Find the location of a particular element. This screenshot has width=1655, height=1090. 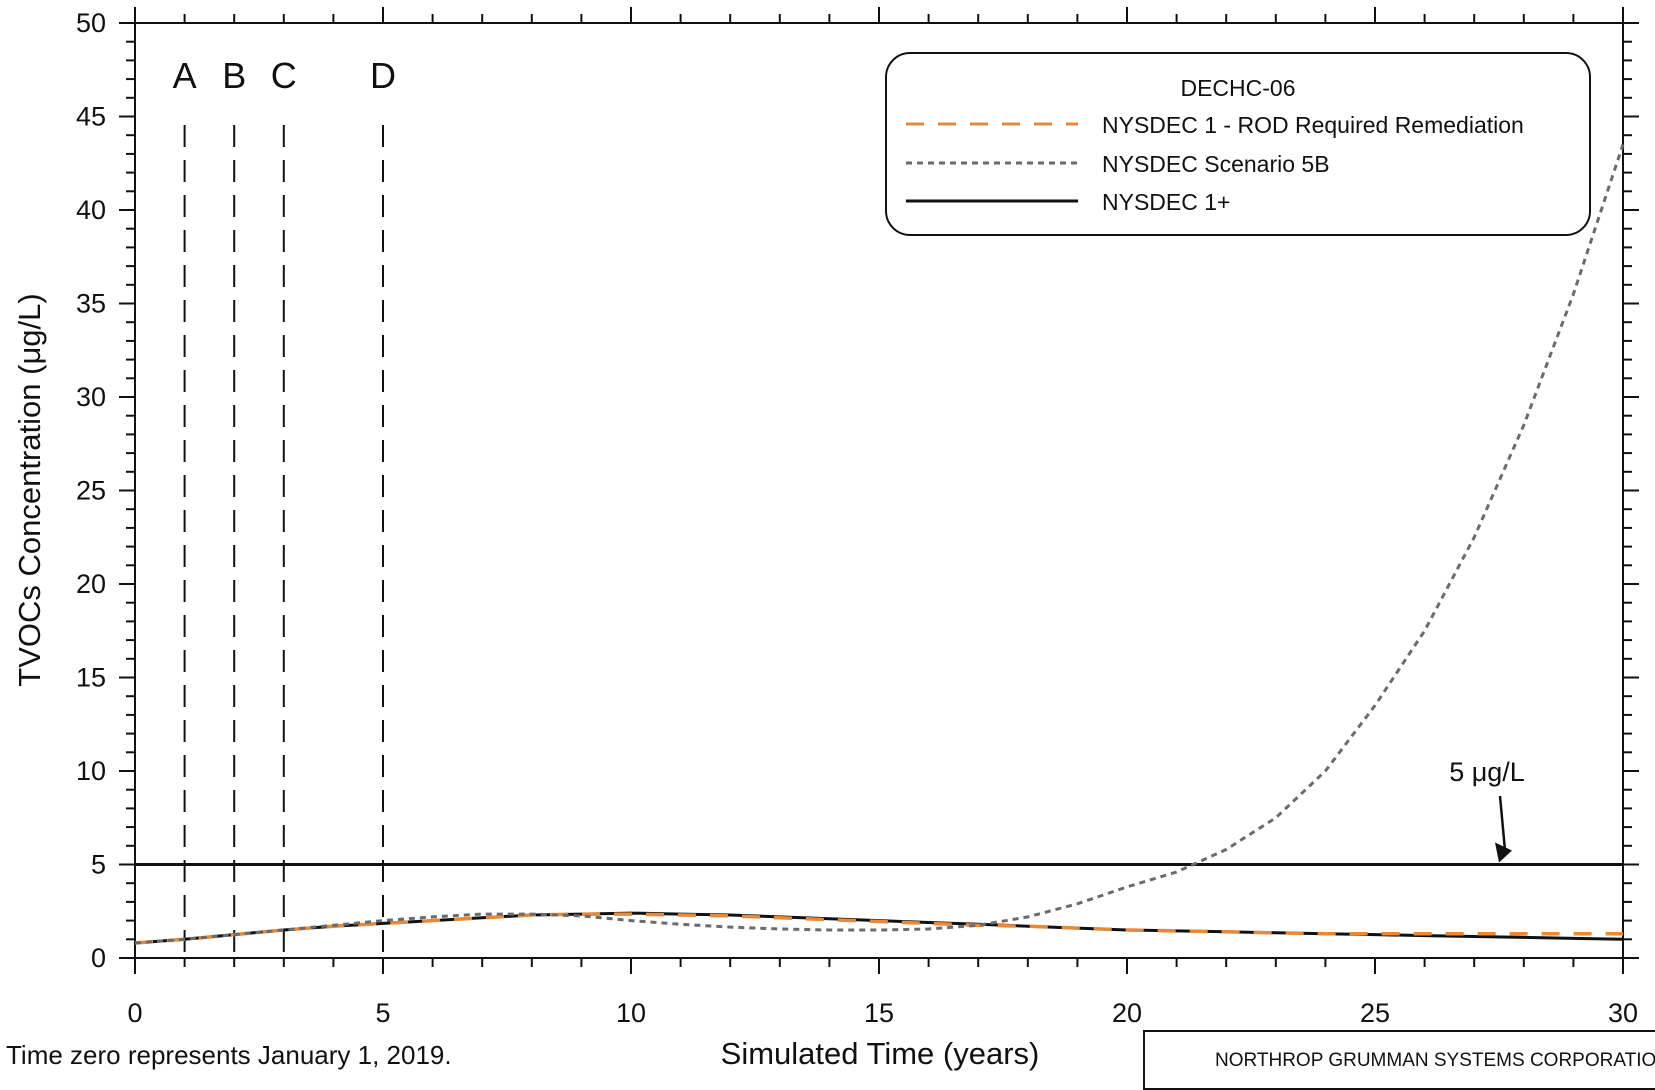

x-tick-label: 10 is located at coordinates (631, 1013).